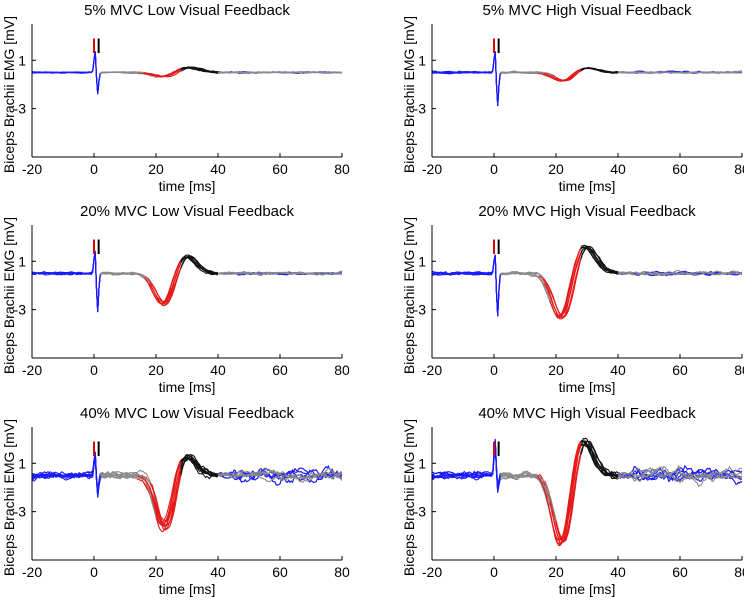 This screenshot has width=744, height=604. I want to click on panel-title: 5% MVC Low Visual Feedback, so click(187, 10).